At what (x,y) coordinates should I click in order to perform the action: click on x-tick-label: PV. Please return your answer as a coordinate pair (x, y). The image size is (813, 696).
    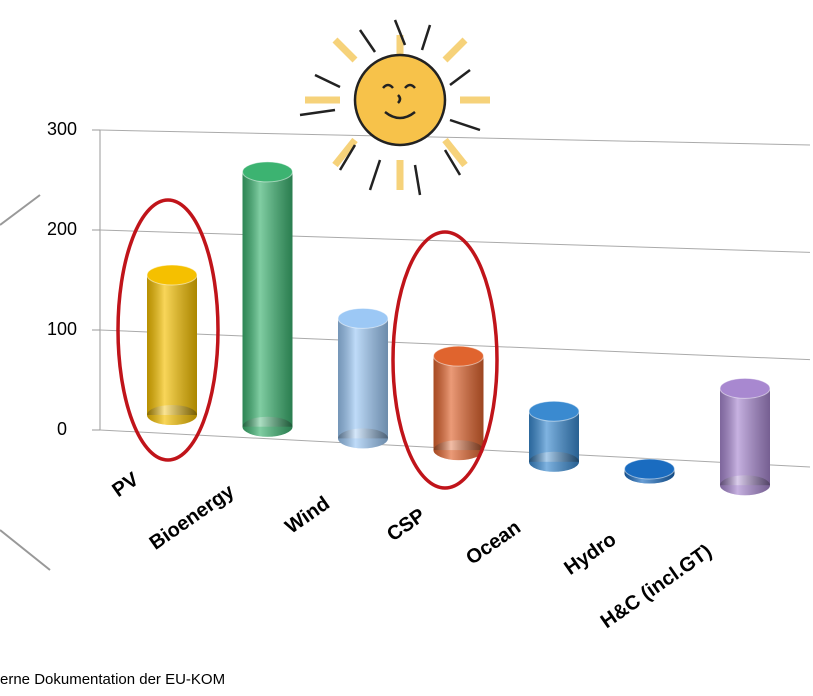
    Looking at the image, I should click on (125, 485).